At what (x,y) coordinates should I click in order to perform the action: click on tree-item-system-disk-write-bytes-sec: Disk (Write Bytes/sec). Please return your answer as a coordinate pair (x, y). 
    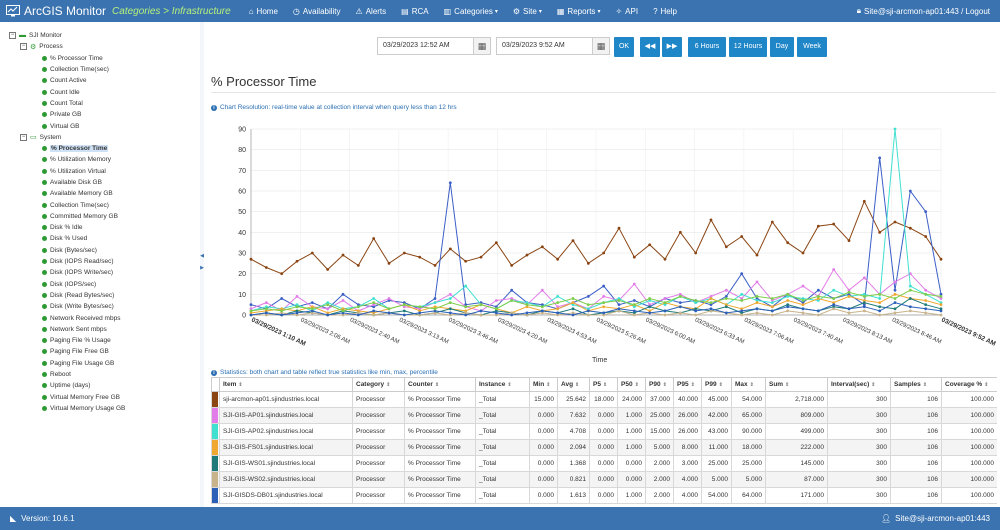
    Looking at the image, I should click on (100, 306).